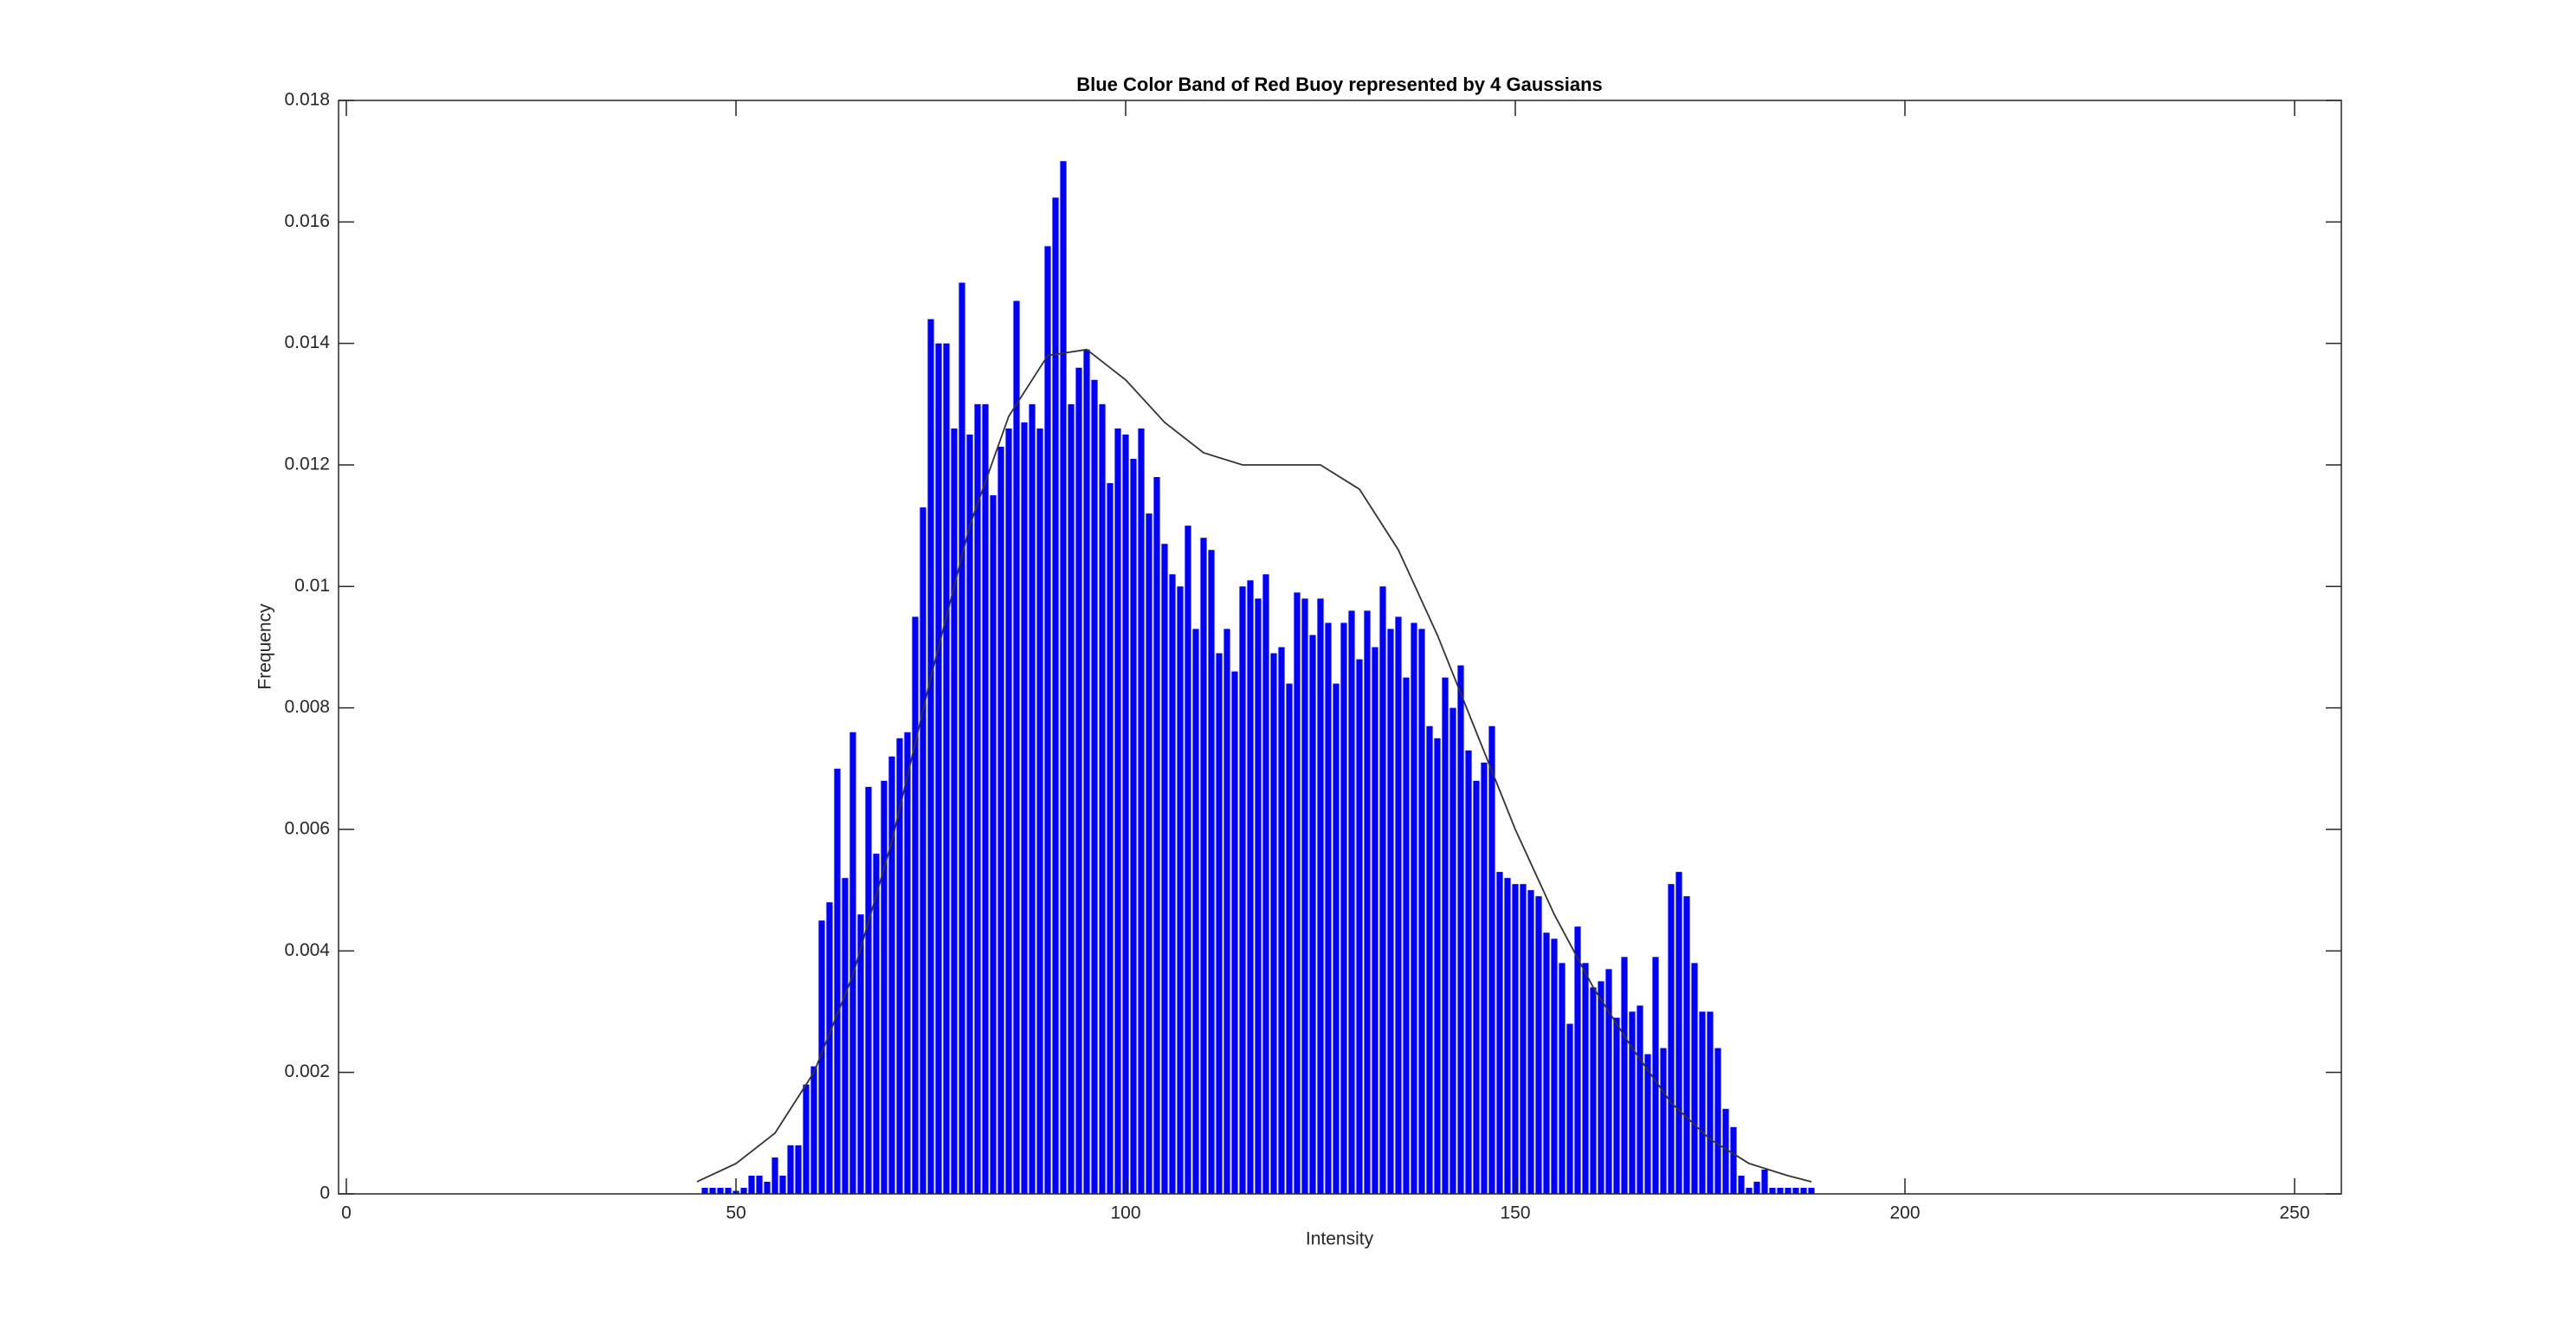 The image size is (2576, 1335). What do you see at coordinates (265, 646) in the screenshot?
I see `y-axis-label: Frequency` at bounding box center [265, 646].